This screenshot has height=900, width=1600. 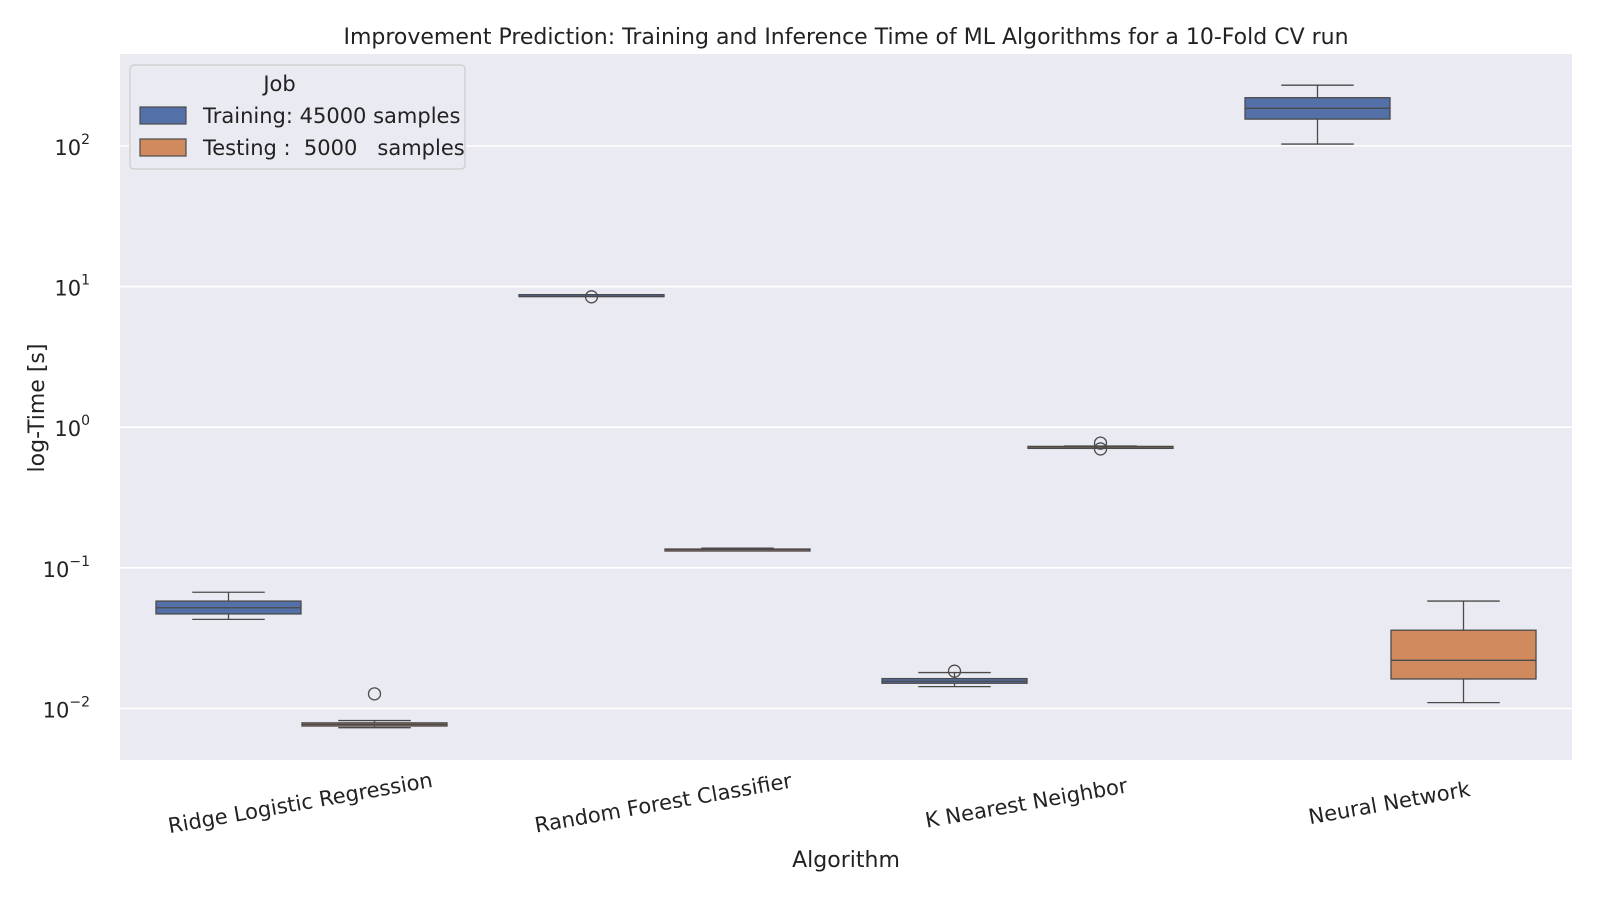 I want to click on y-tick-label: 10², so click(x=72, y=146).